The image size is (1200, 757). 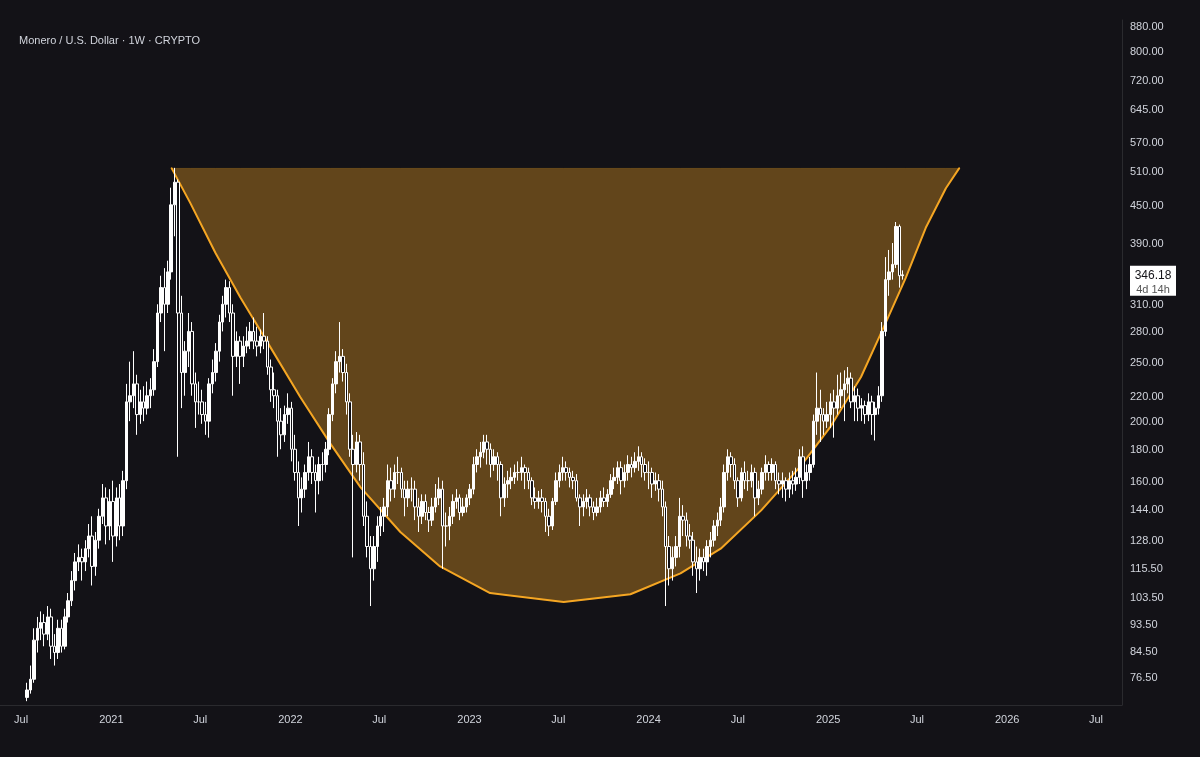 I want to click on x-tick-label: 2022, so click(x=290, y=718).